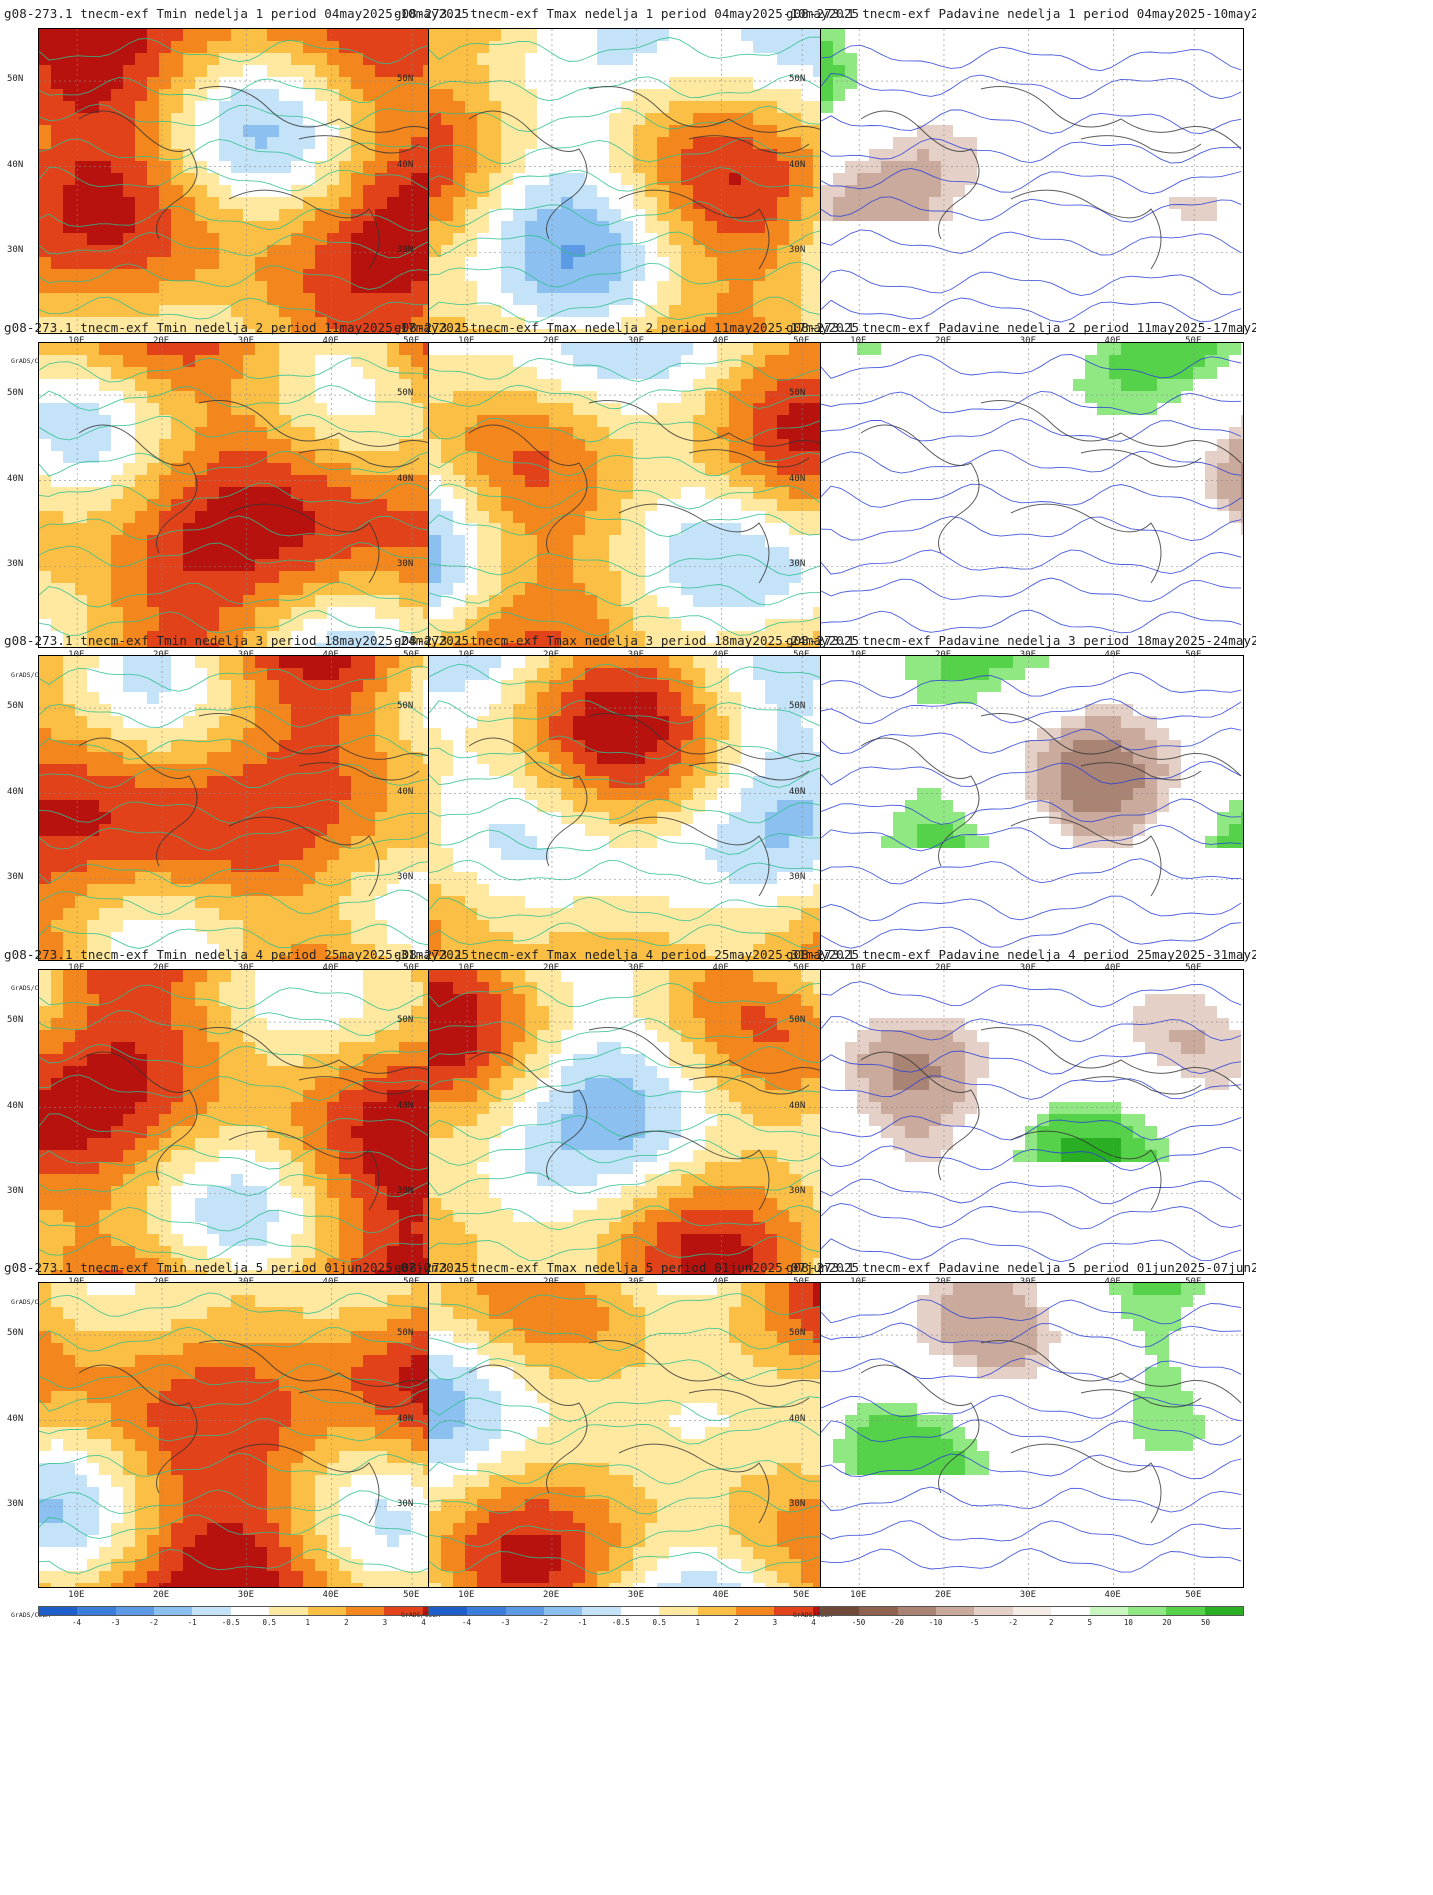 This screenshot has height=1895, width=1433. I want to click on colorbar-tick-label: 50, so click(1205, 1622).